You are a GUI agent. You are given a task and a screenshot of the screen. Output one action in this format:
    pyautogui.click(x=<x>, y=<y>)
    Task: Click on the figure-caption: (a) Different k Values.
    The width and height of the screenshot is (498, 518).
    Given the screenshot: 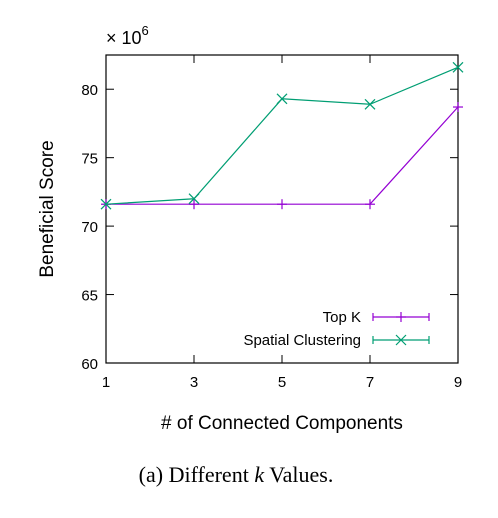 What is the action you would take?
    pyautogui.click(x=236, y=474)
    